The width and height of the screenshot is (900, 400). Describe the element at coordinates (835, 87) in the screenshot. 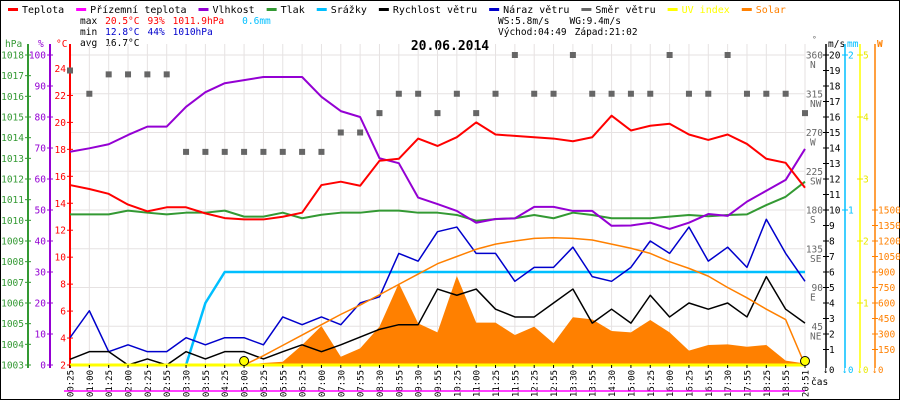

I see `wind-tick-label: 18` at that location.